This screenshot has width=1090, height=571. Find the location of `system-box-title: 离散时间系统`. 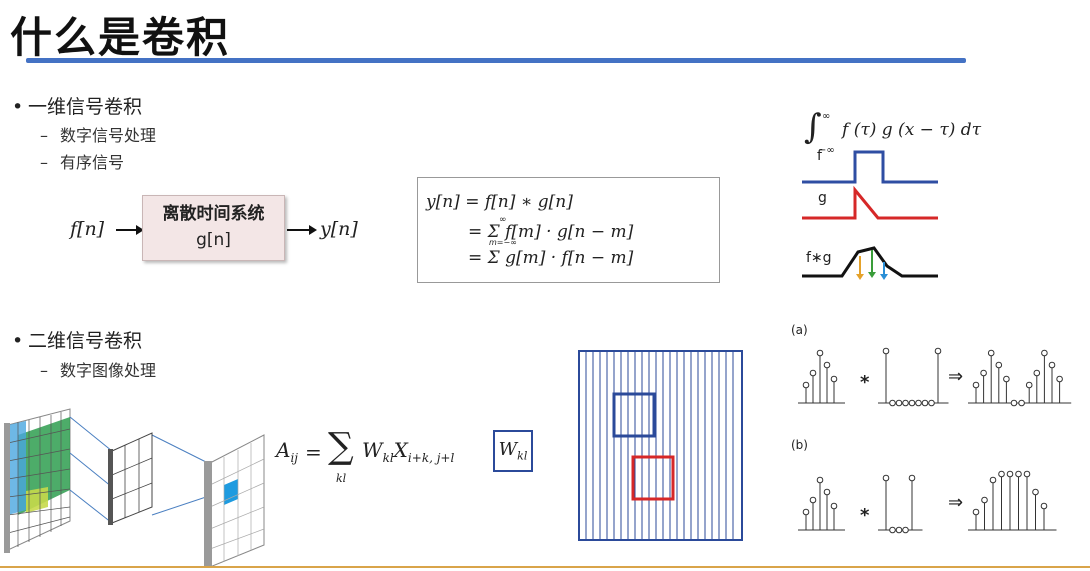

system-box-title: 离散时间系统 is located at coordinates (213, 214).